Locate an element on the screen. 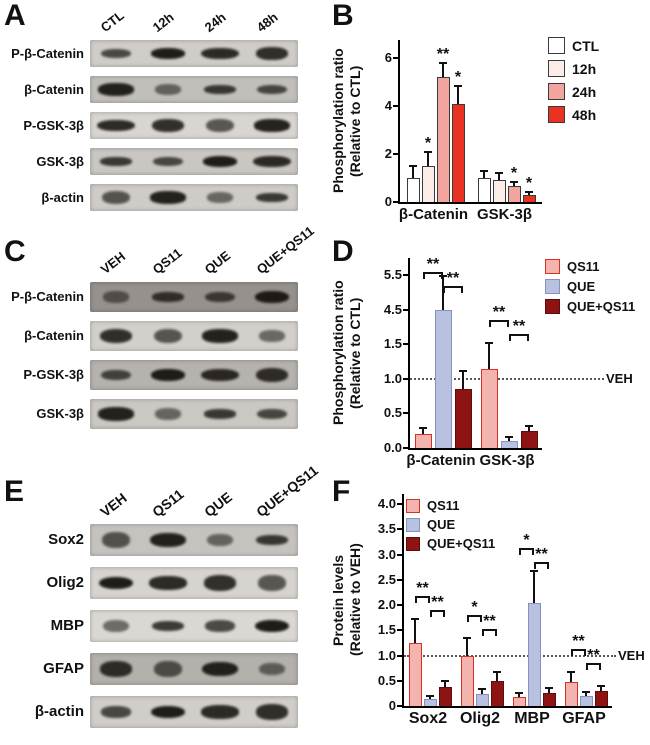 The height and width of the screenshot is (745, 650). plot-area: ** ** ** ** is located at coordinates (506, 353).